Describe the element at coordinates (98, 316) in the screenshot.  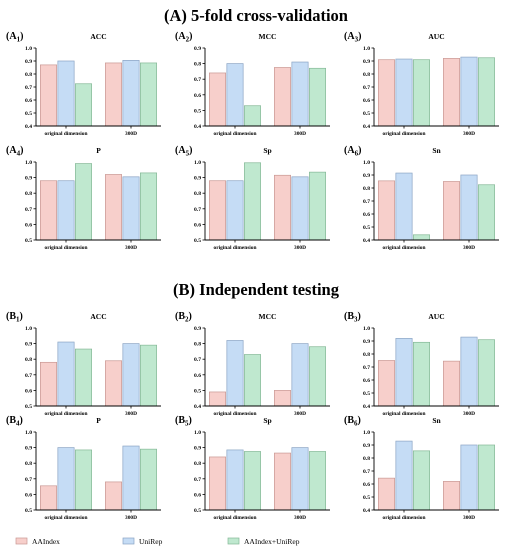
I see `metric-title: ACC` at that location.